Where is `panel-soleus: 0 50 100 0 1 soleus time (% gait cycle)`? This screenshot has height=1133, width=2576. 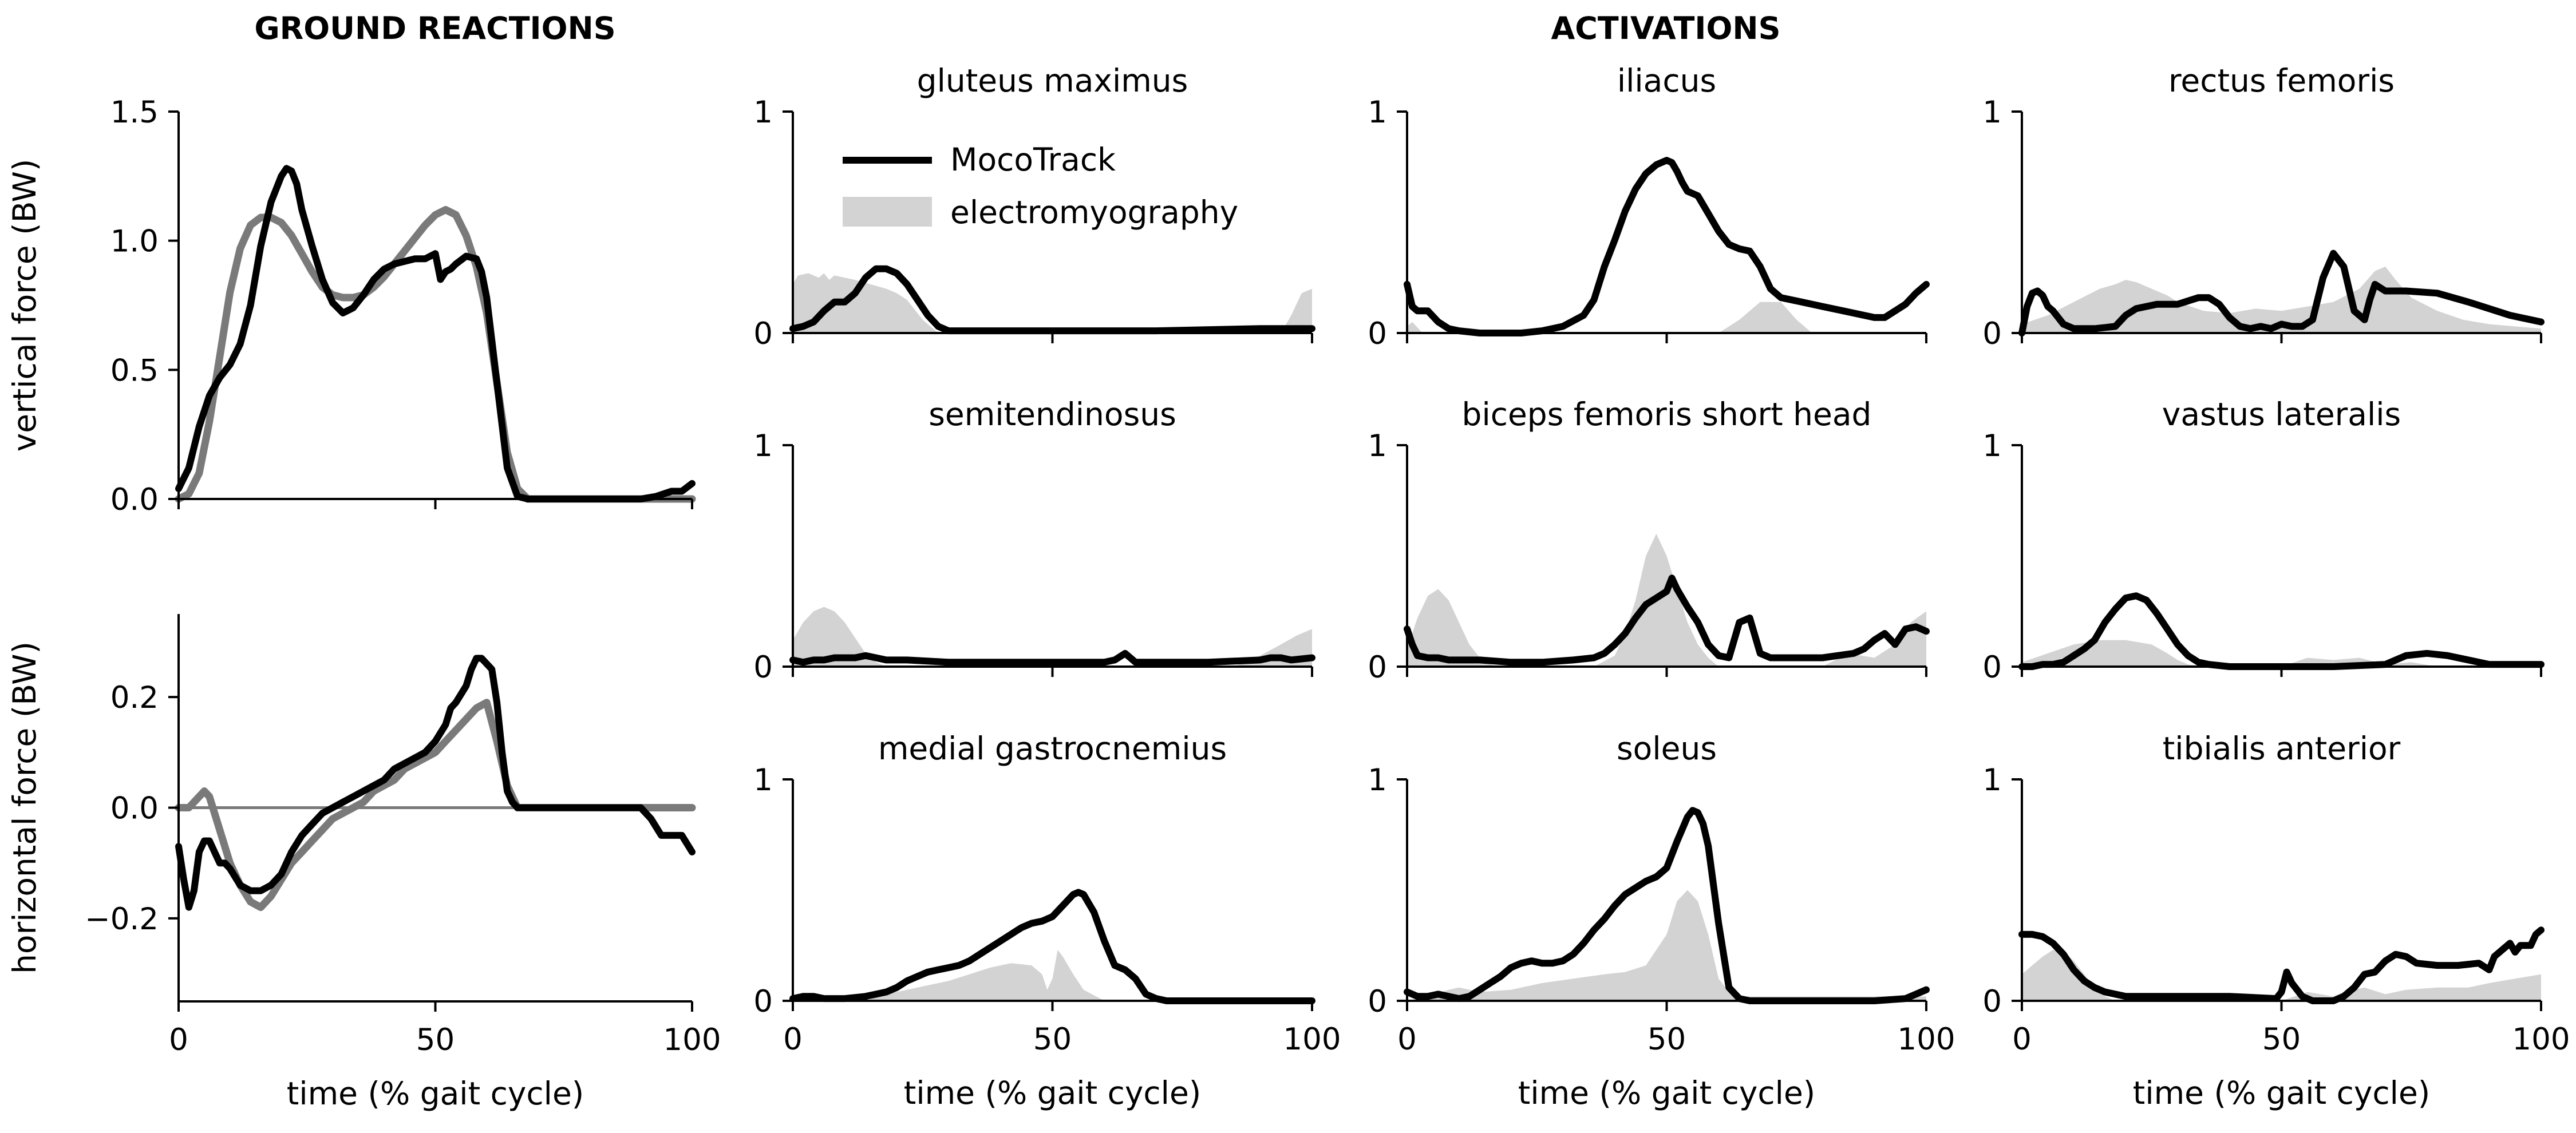
panel-soleus: 0 50 100 0 1 soleus time (% gait cycle) is located at coordinates (1661, 920).